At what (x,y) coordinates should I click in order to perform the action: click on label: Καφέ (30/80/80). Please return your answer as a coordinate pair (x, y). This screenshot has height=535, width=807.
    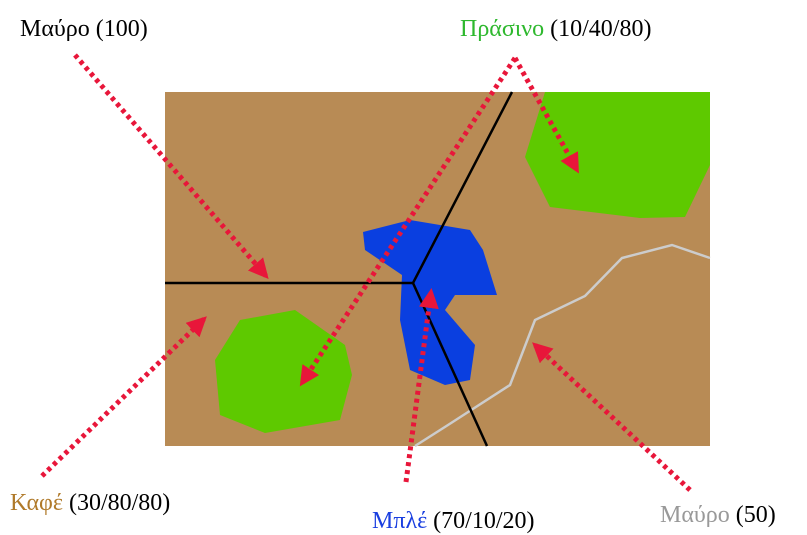
    Looking at the image, I should click on (90, 503).